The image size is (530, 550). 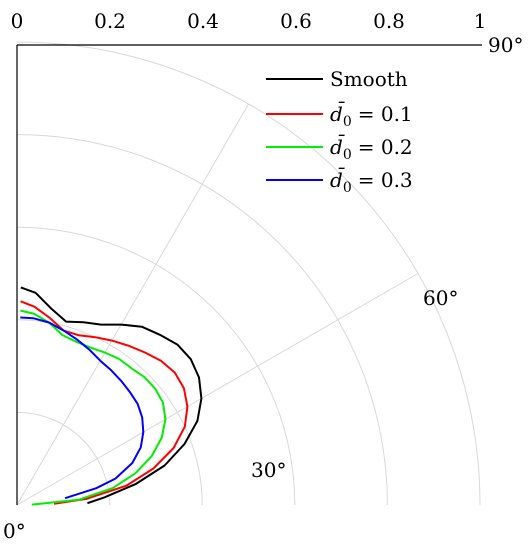 I want to click on radial-tick-label: 0, so click(x=17, y=21).